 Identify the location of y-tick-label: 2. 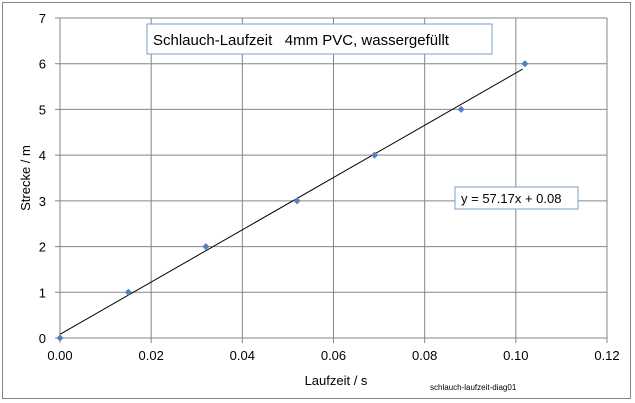
(42, 247).